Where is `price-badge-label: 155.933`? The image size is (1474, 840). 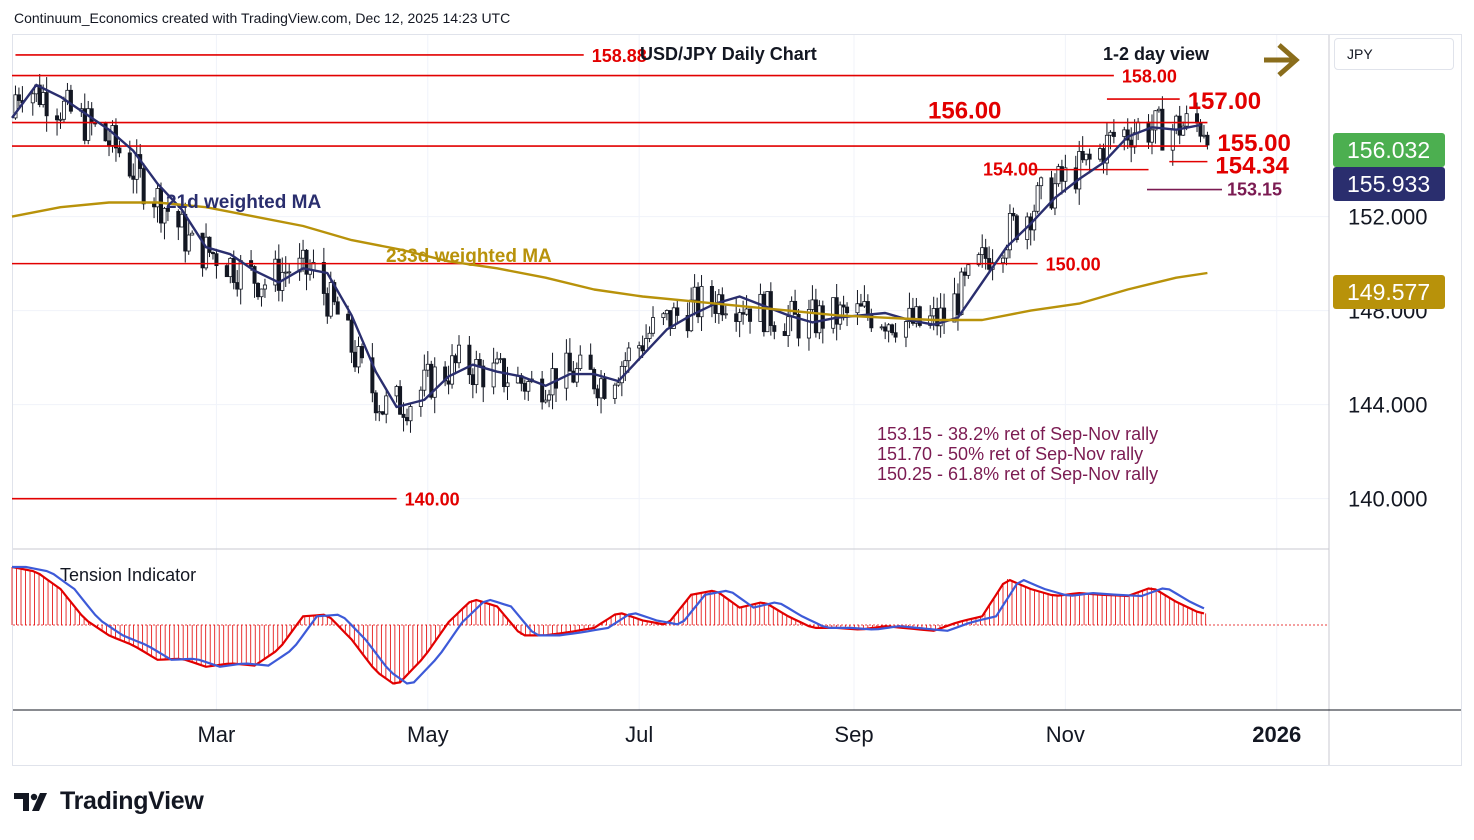
price-badge-label: 155.933 is located at coordinates (1388, 184).